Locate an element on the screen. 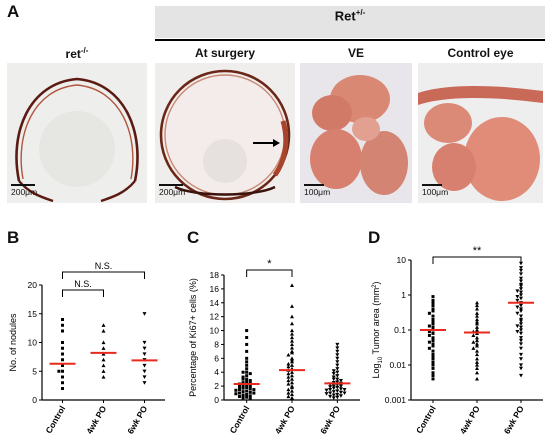 Image resolution: width=550 pixels, height=435 pixels. y-axis-label: No. of nodules is located at coordinates (13, 342).